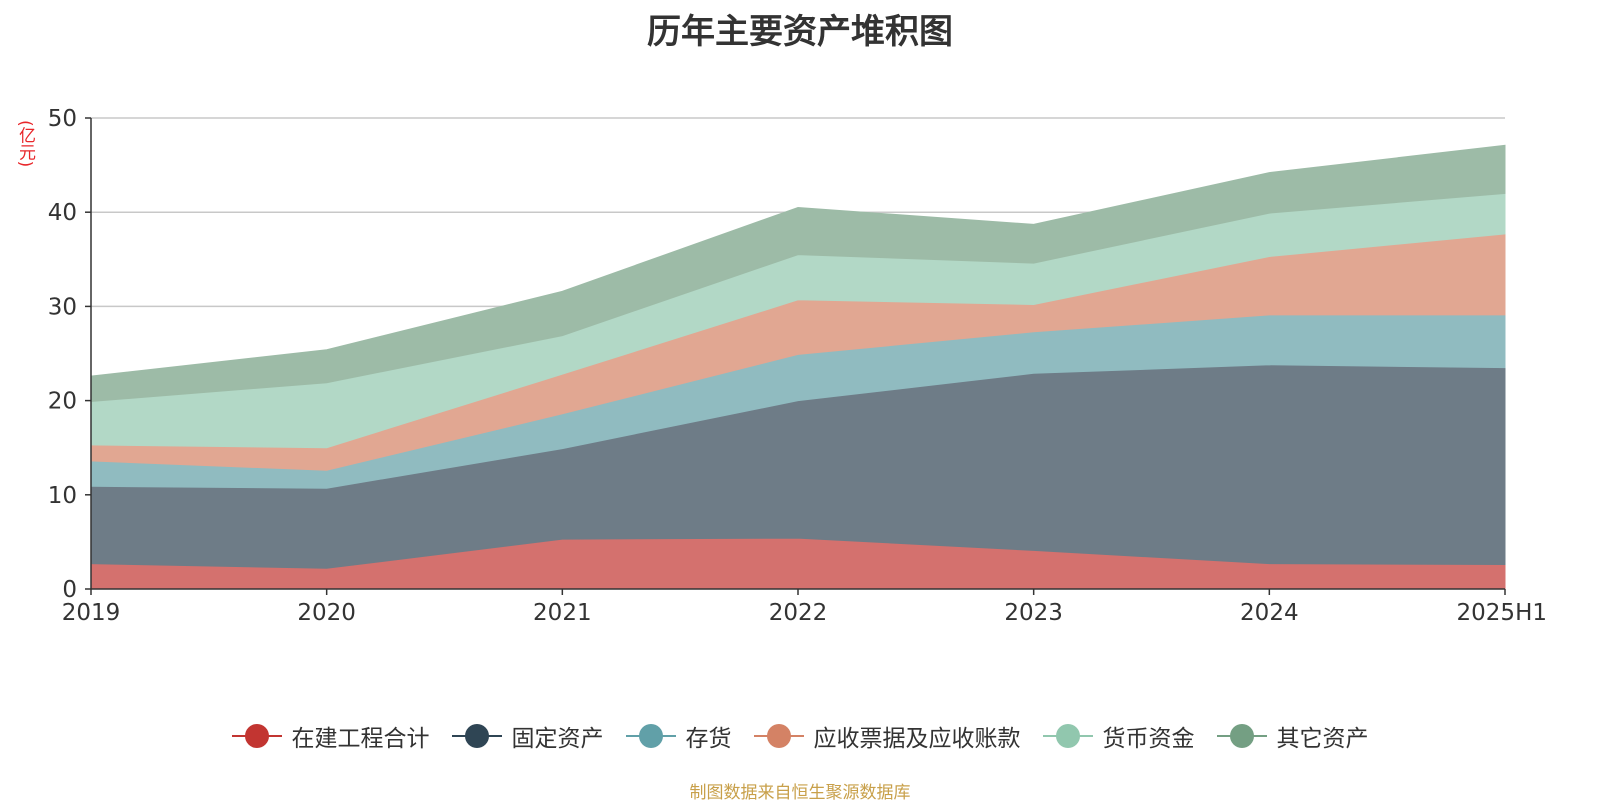  What do you see at coordinates (62, 119) in the screenshot?
I see `y-tick-label: 50` at bounding box center [62, 119].